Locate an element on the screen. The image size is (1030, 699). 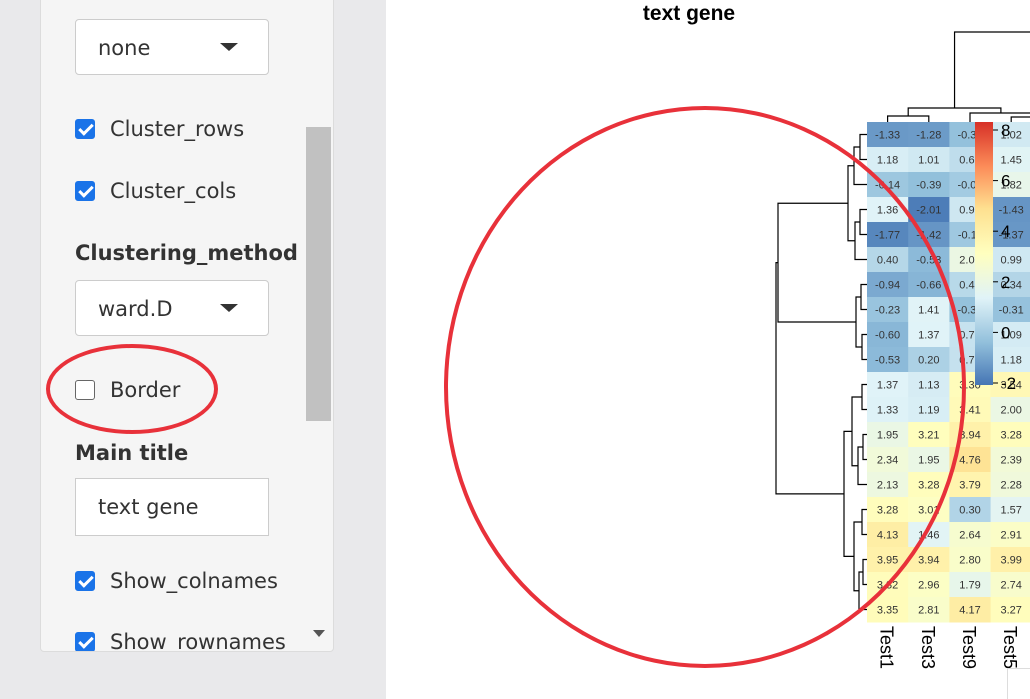
cell-value-label: 2.80 is located at coordinates (969, 561).